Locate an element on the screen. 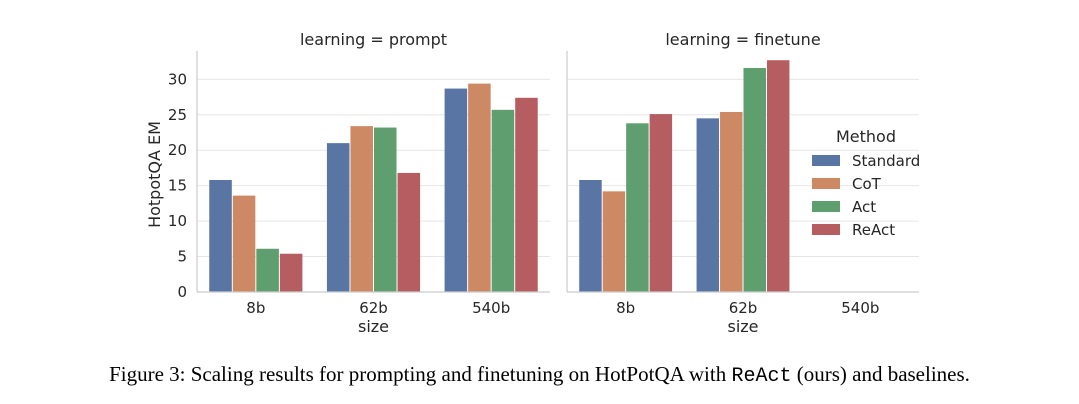 The width and height of the screenshot is (1079, 404). y-tick-label: 10 is located at coordinates (177, 221).